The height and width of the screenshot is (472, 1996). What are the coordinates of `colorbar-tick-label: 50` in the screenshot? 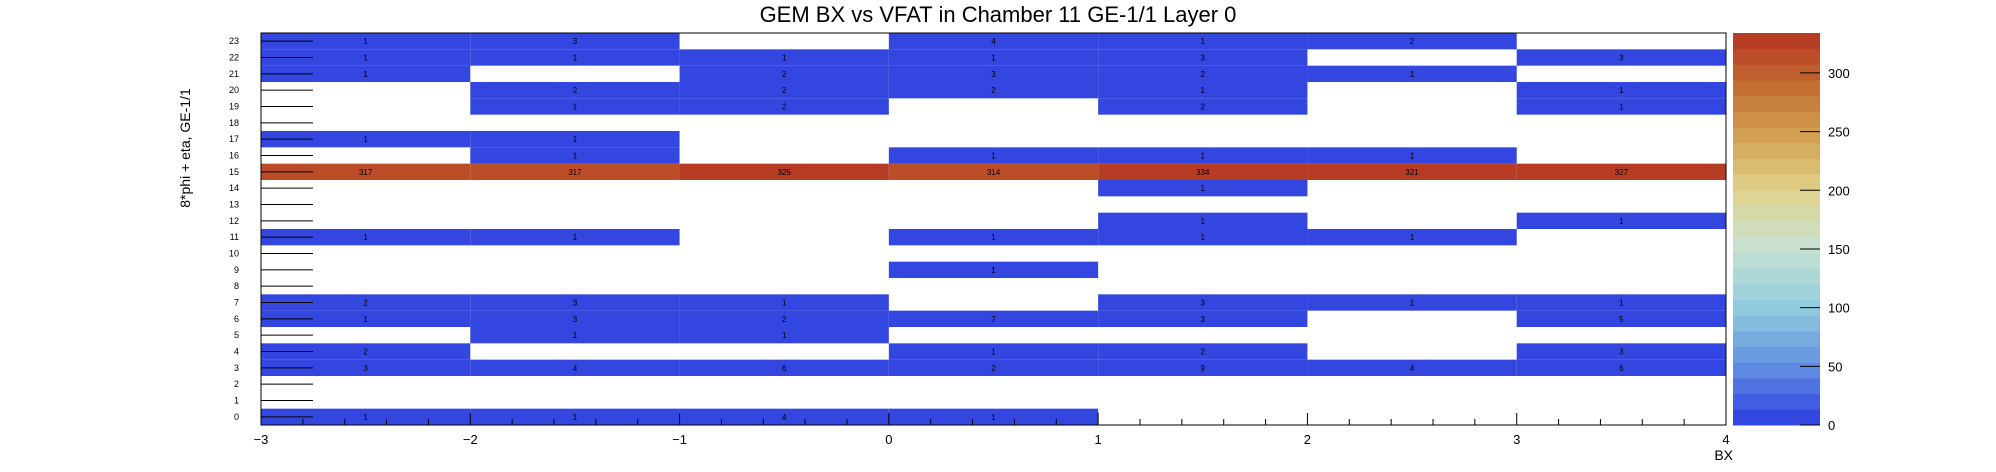 It's located at (1835, 366).